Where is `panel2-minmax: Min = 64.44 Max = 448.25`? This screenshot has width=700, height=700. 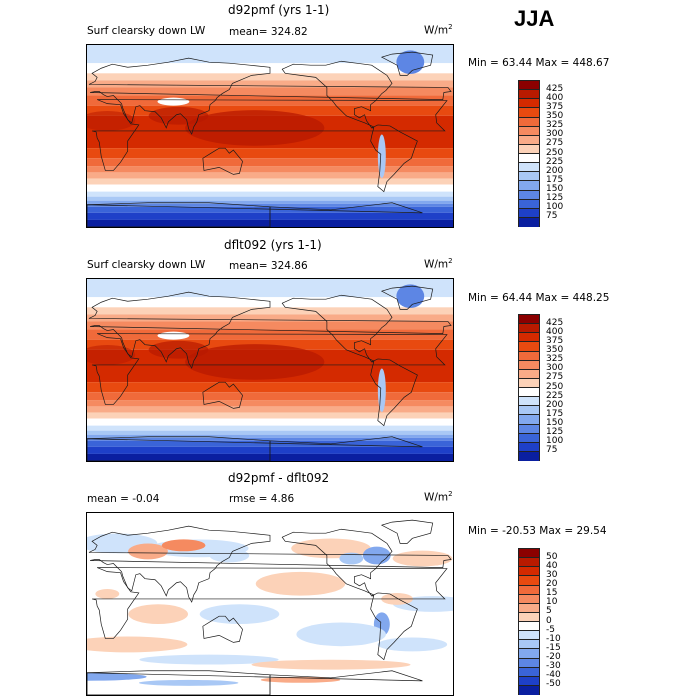 panel2-minmax: Min = 64.44 Max = 448.25 is located at coordinates (539, 298).